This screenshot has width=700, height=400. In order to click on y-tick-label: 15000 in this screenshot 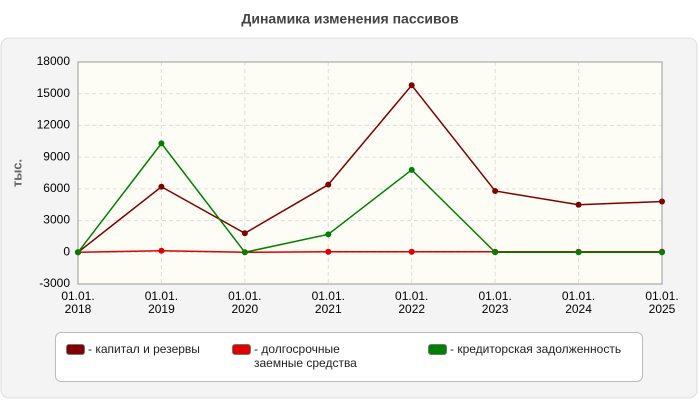, I will do `click(54, 93)`.